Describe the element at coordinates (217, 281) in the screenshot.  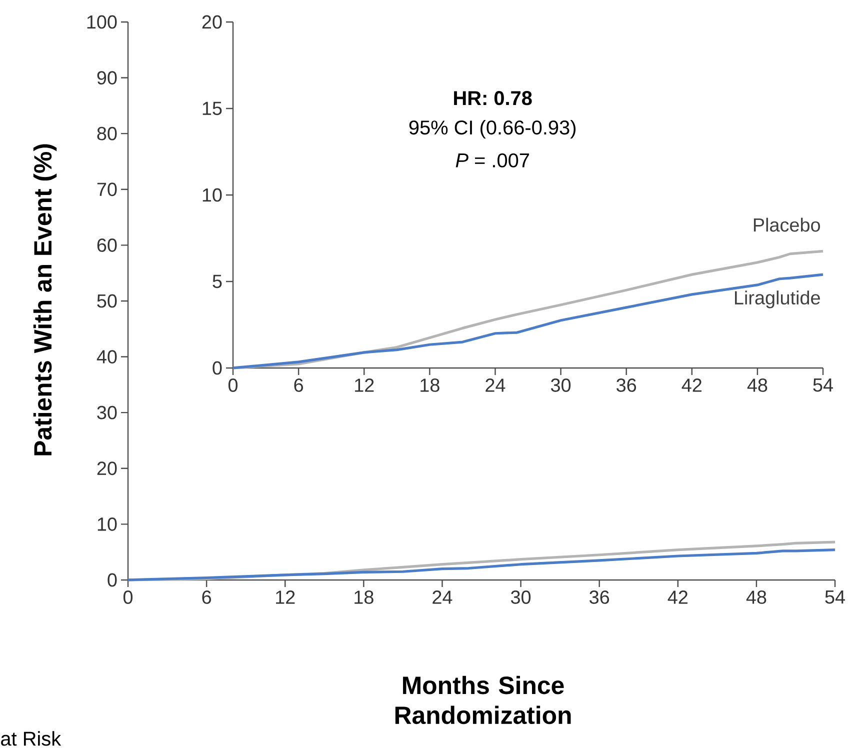
I see `y-tick-label: 5` at that location.